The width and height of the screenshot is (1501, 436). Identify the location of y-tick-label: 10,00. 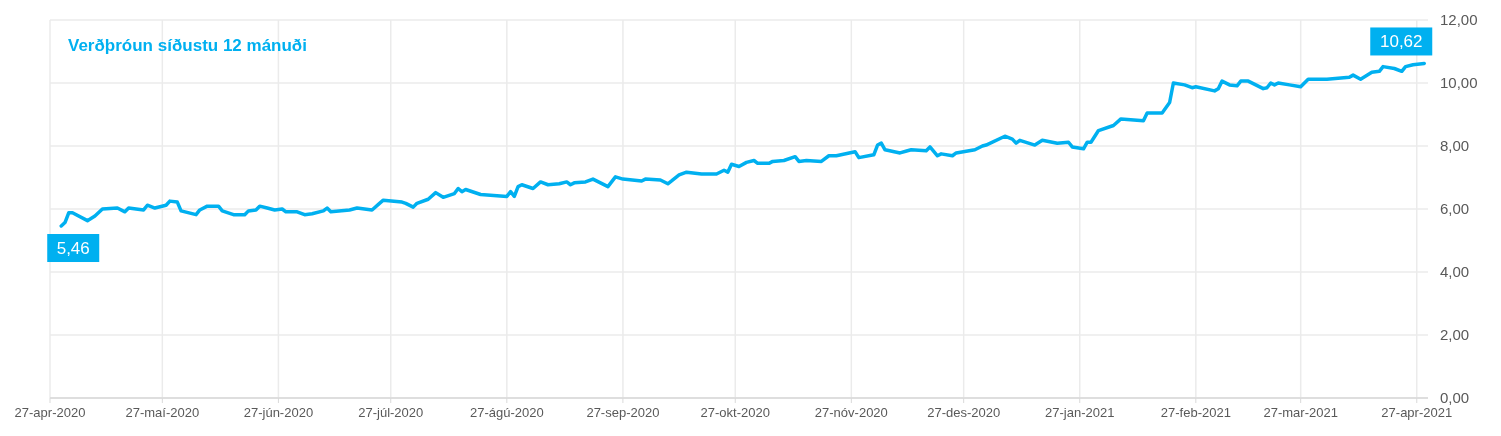
(1459, 82).